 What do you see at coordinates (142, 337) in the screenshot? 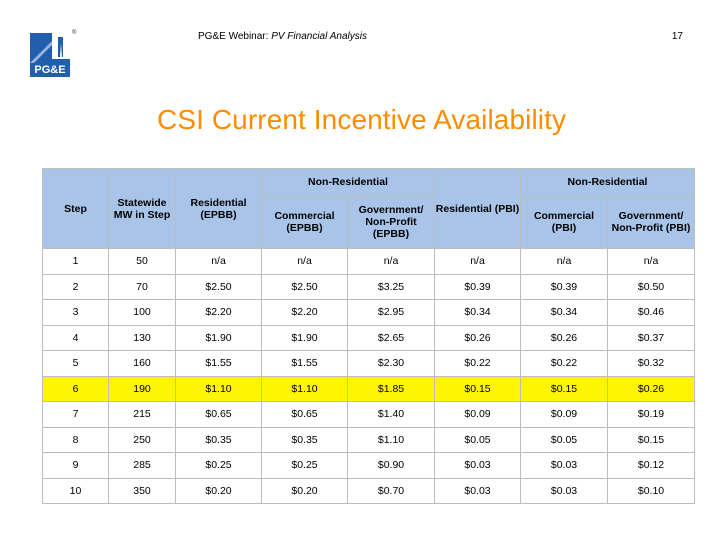
I see `table-cell: 130` at bounding box center [142, 337].